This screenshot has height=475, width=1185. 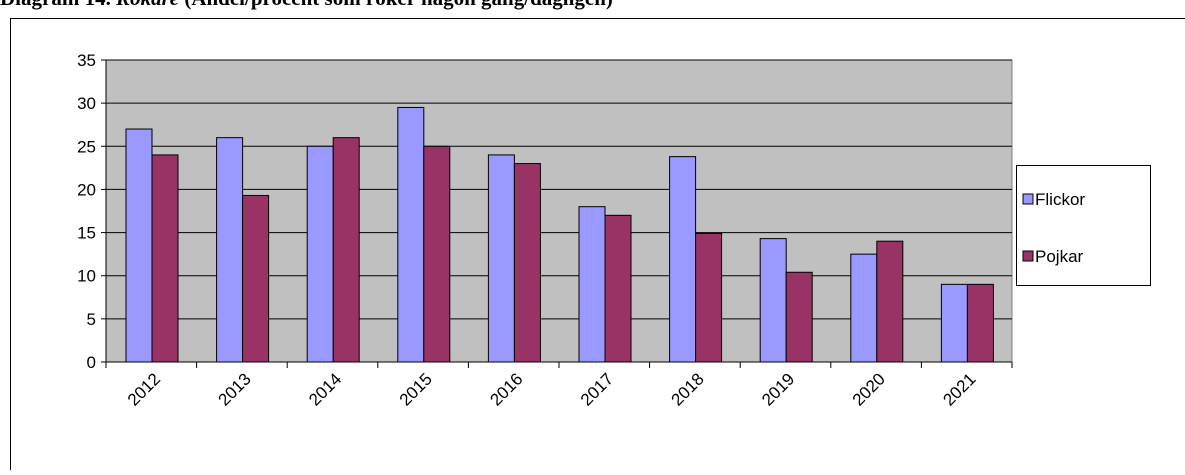 I want to click on x-tick-label: 2016, so click(x=506, y=389).